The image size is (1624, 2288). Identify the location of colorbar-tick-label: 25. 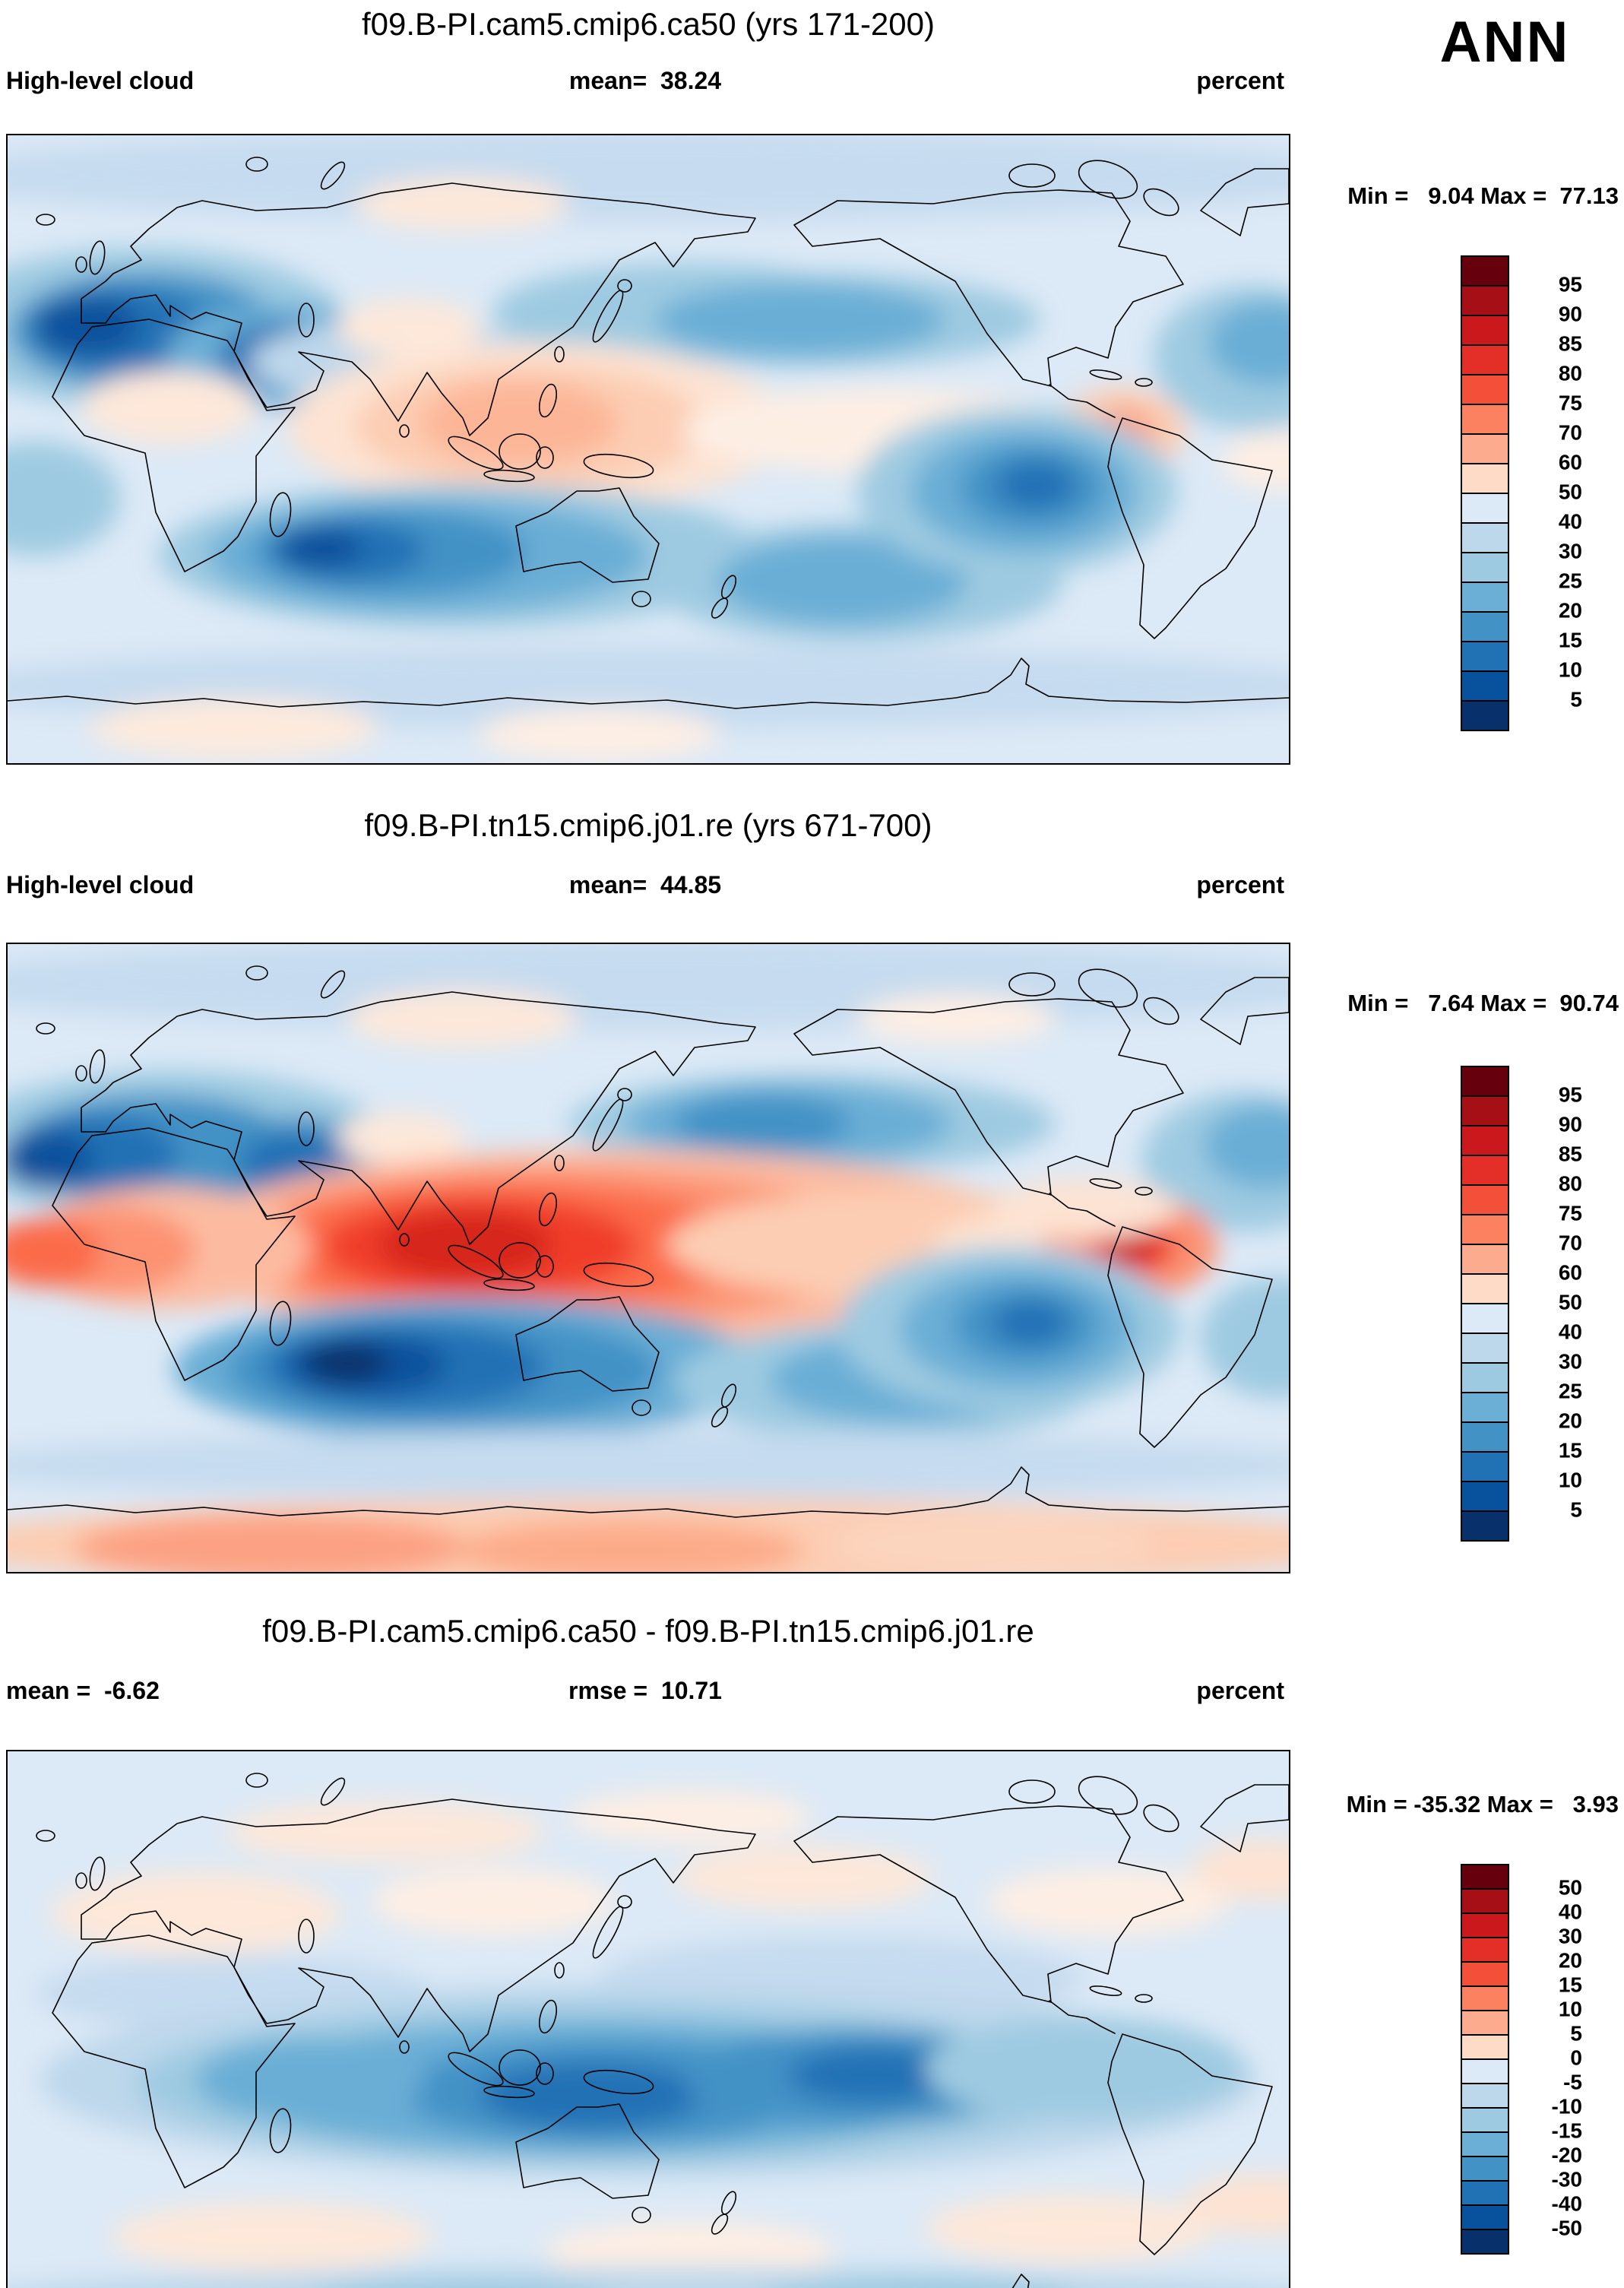
(1570, 581).